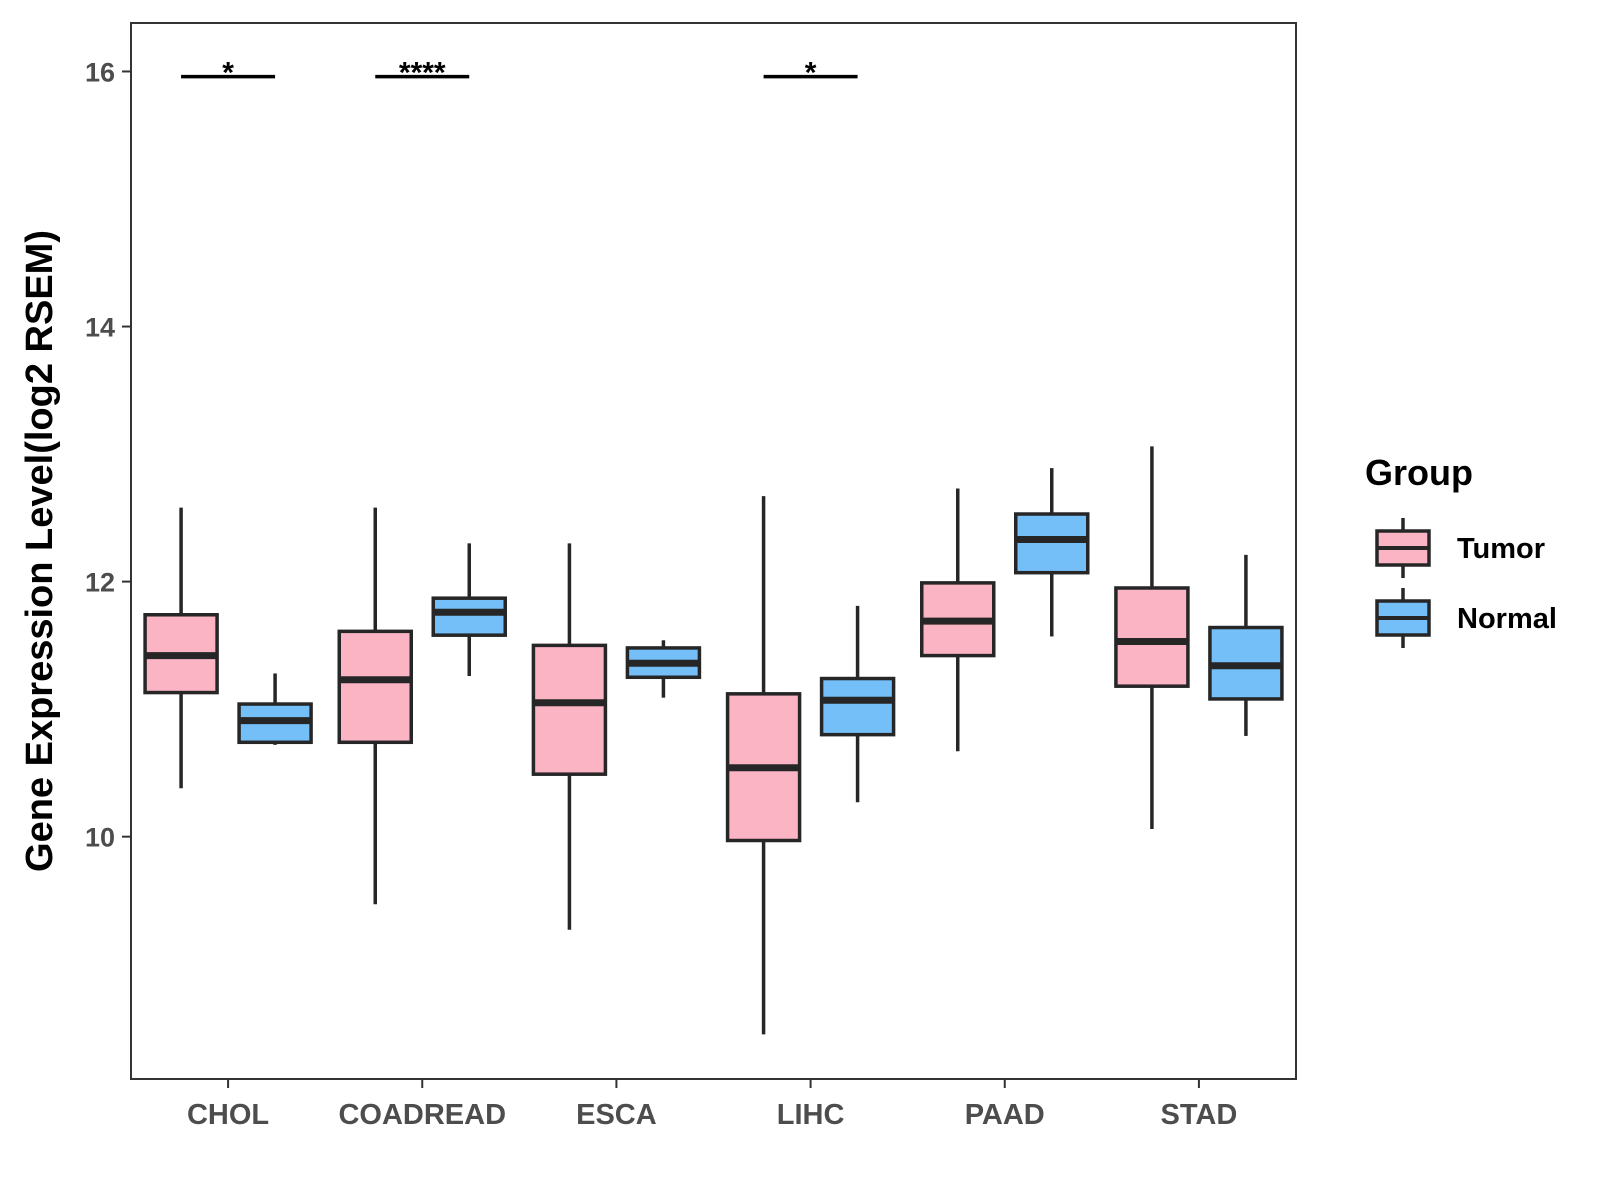 The image size is (1600, 1200). What do you see at coordinates (100, 328) in the screenshot?
I see `y-tick-label: 14` at bounding box center [100, 328].